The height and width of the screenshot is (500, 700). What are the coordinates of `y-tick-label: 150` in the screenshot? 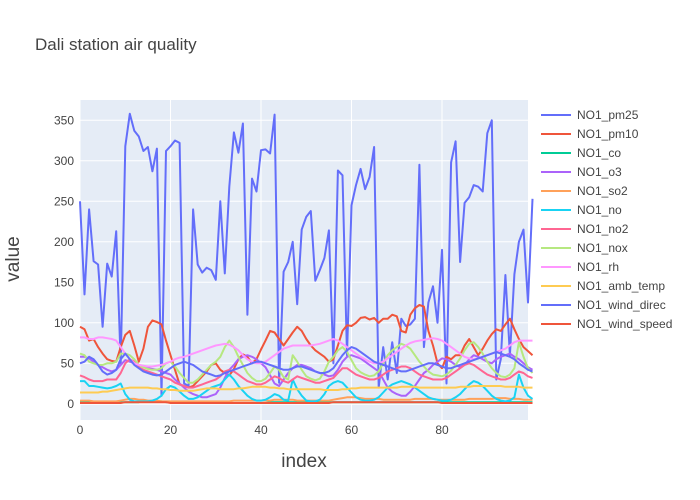 It's located at (64, 282).